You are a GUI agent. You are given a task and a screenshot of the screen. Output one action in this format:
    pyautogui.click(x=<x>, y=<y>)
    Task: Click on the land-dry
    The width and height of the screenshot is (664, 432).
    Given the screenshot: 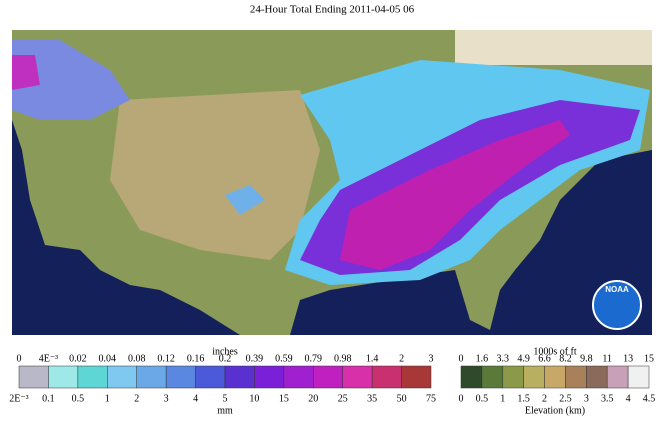 What is the action you would take?
    pyautogui.click(x=215, y=175)
    